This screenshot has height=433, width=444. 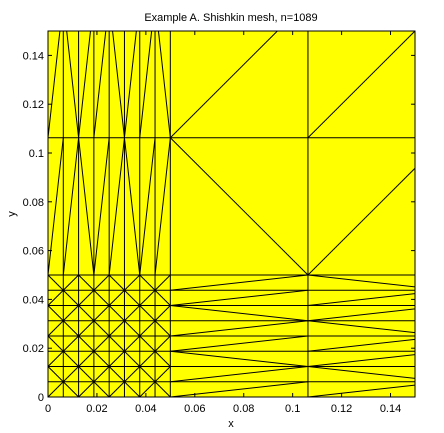 I want to click on y-axis-label: y, so click(x=12, y=214).